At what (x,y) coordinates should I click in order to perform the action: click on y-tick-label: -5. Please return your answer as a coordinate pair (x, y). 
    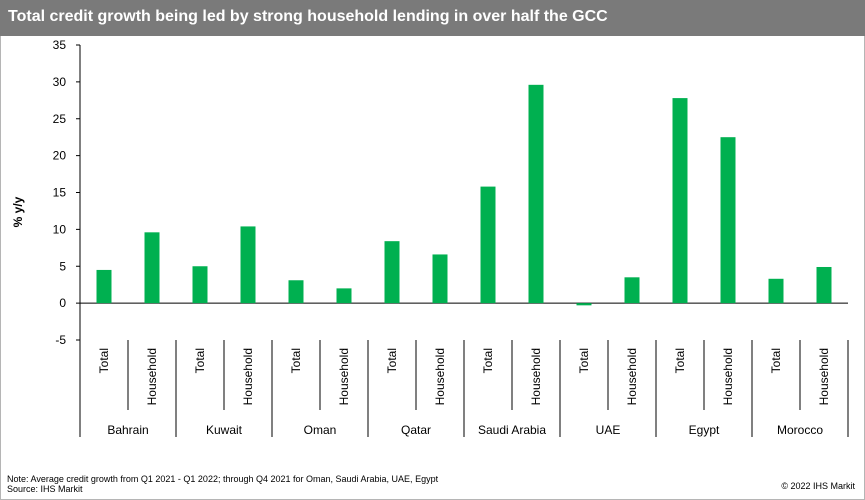
    Looking at the image, I should click on (60, 340).